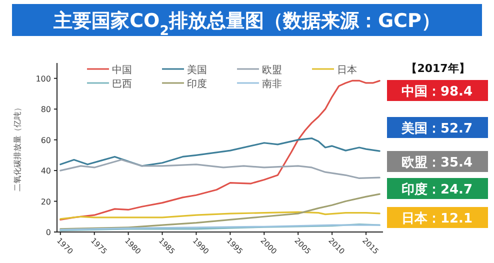  Describe the element at coordinates (272, 84) in the screenshot. I see `legend-label: 南非` at that location.